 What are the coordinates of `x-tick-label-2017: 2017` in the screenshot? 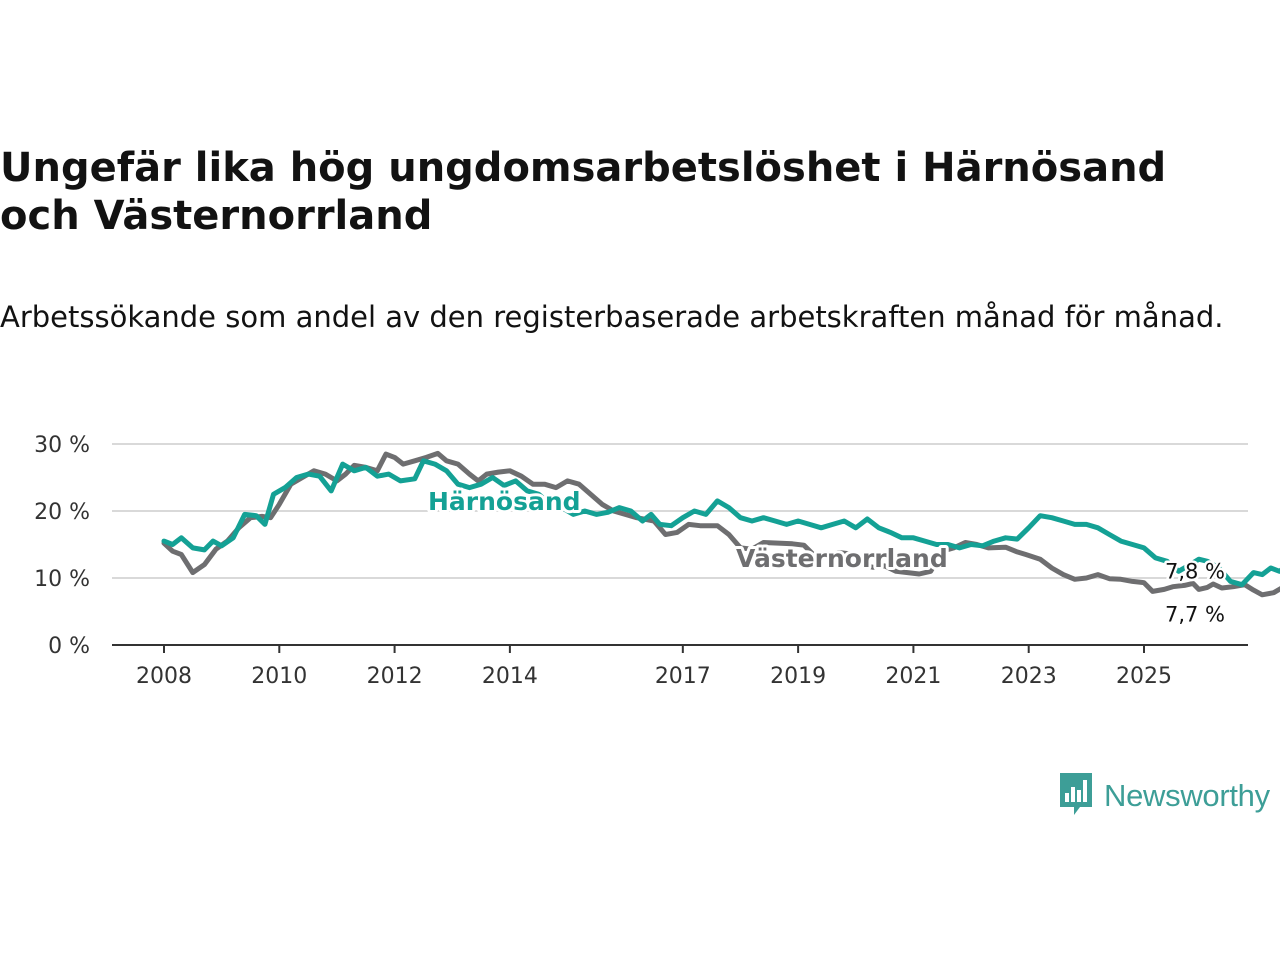 It's located at (683, 676).